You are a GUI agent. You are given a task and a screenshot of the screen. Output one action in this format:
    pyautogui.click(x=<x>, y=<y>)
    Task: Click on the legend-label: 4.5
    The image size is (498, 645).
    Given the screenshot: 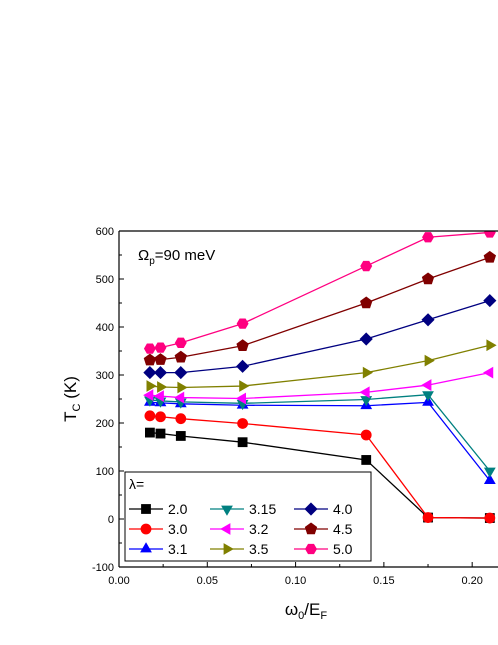 What is the action you would take?
    pyautogui.click(x=343, y=529)
    